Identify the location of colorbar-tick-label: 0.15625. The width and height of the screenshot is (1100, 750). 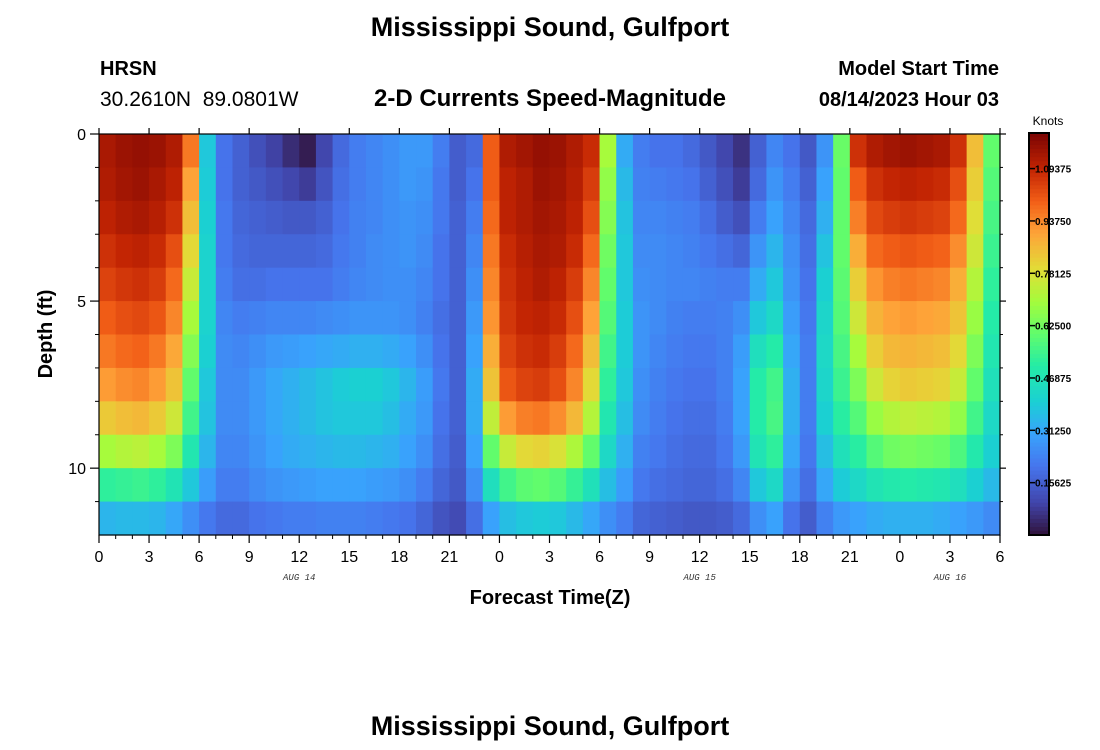
(1053, 484).